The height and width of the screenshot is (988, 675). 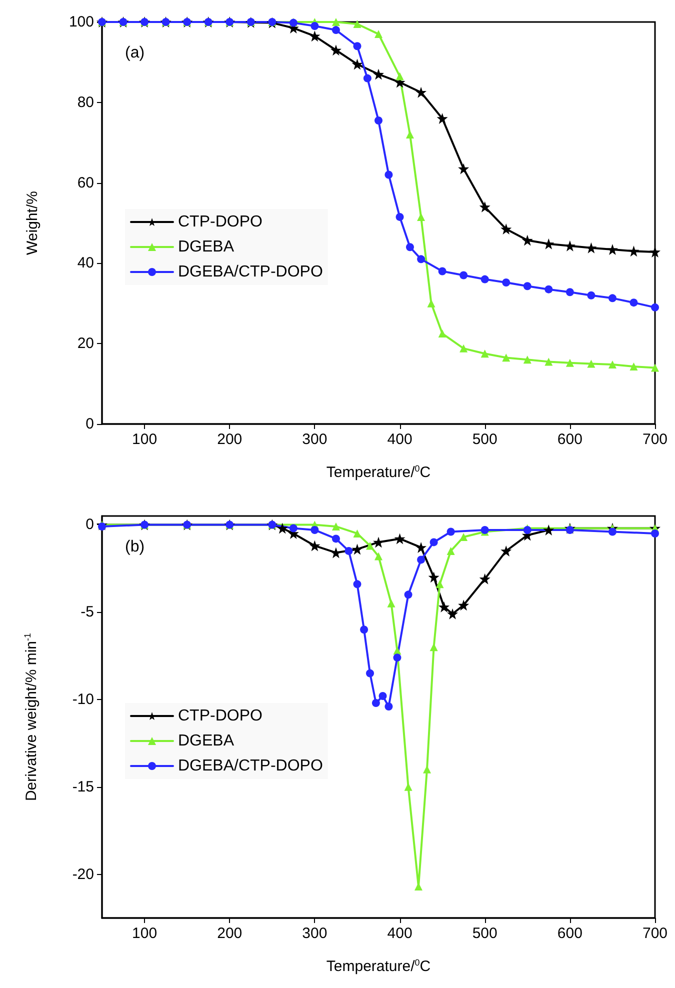 What do you see at coordinates (83, 874) in the screenshot?
I see `y-tick-label: -20` at bounding box center [83, 874].